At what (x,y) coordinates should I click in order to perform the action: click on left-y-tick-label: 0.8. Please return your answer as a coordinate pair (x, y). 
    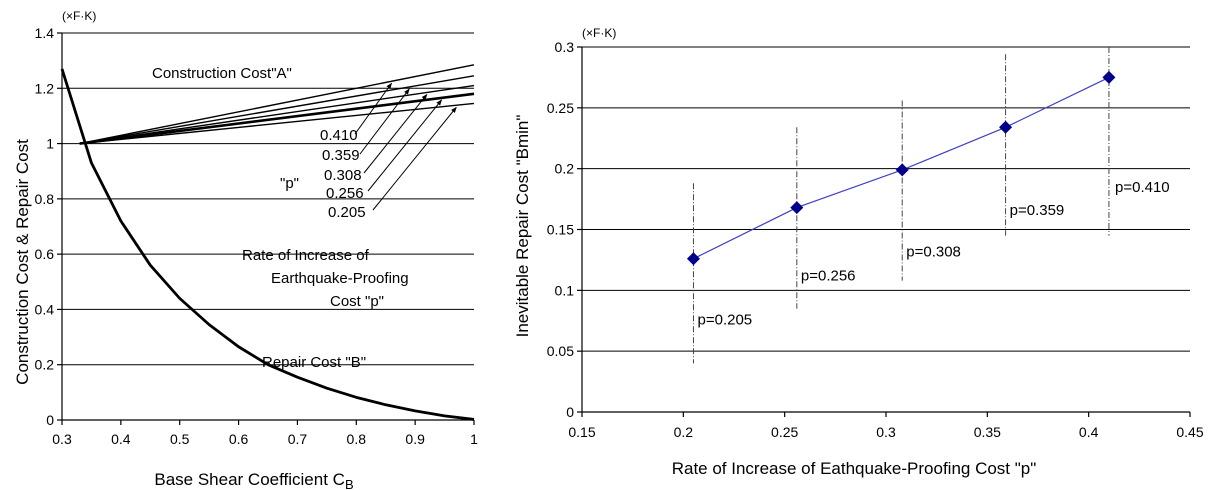
    Looking at the image, I should click on (45, 199).